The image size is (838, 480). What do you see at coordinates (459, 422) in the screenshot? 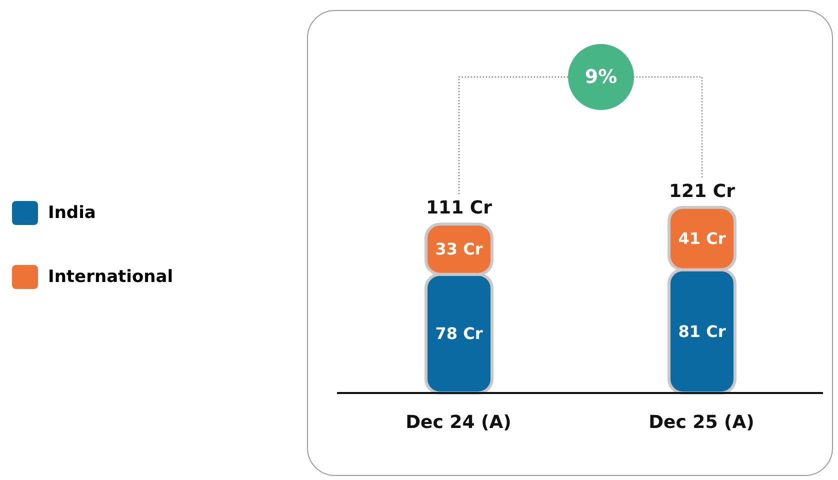
I see `x-tick-label: Dec 24 (A)` at bounding box center [459, 422].